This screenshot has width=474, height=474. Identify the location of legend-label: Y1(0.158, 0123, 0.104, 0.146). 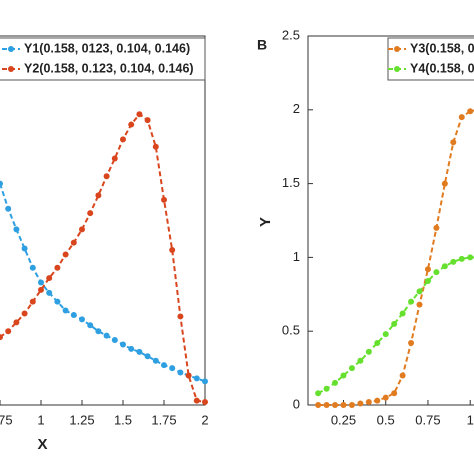
(107, 48).